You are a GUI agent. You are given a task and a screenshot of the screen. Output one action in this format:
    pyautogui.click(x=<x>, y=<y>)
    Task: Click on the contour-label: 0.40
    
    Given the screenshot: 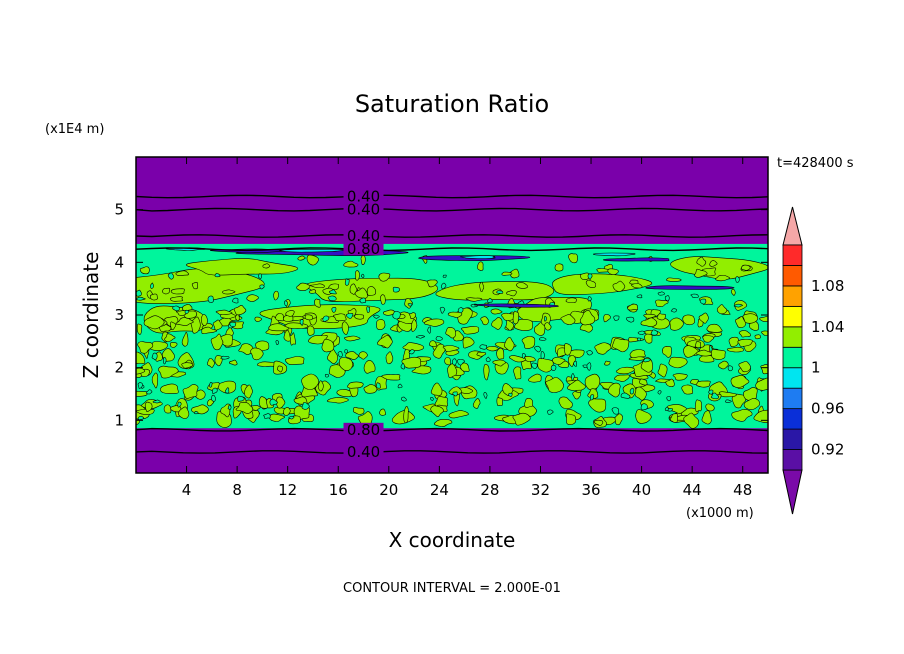 What is the action you would take?
    pyautogui.click(x=363, y=210)
    